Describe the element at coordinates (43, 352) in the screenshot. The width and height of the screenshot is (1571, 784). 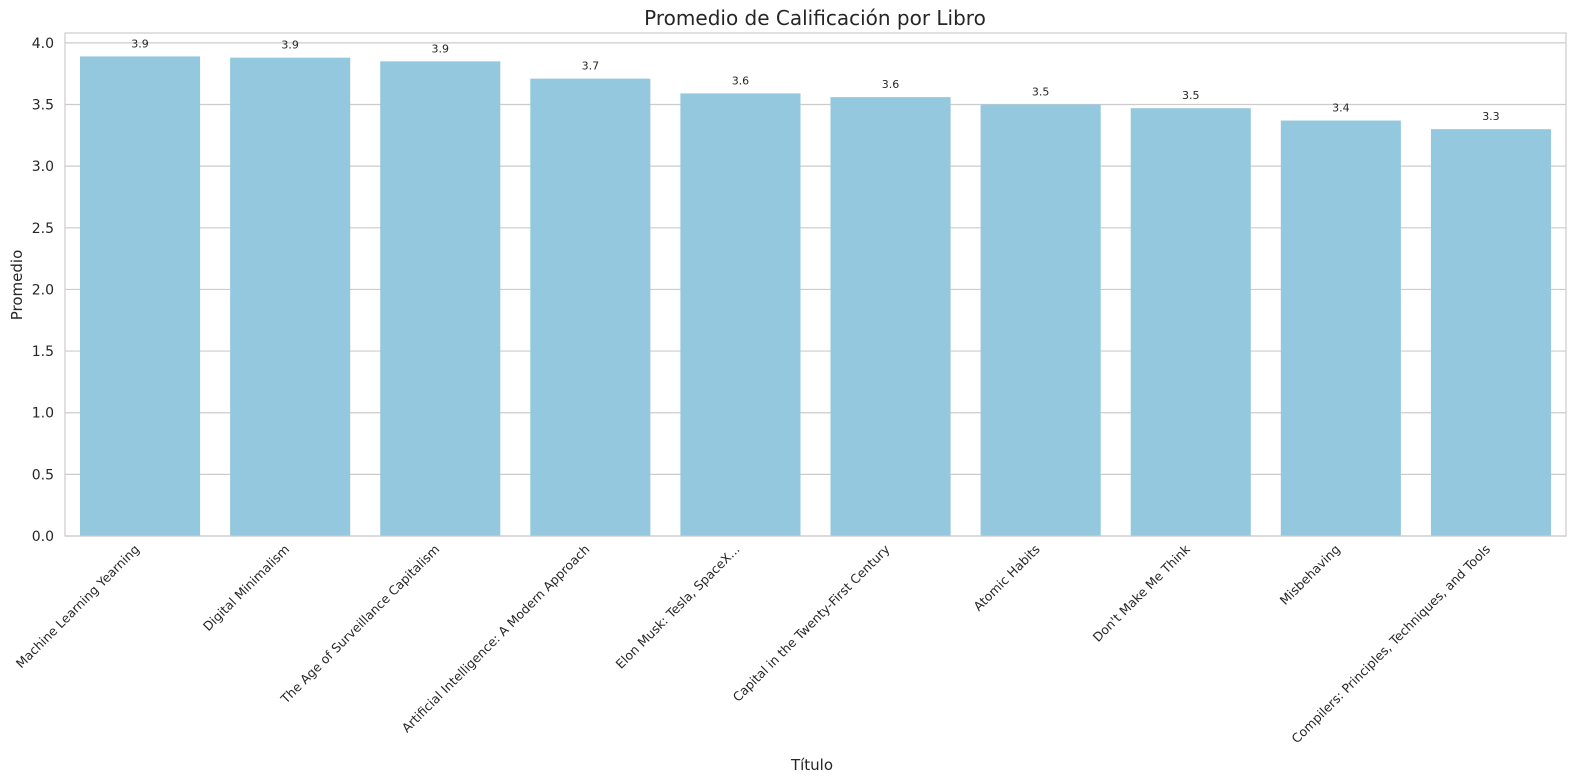
I see `y-tick-label: 1.5` at that location.